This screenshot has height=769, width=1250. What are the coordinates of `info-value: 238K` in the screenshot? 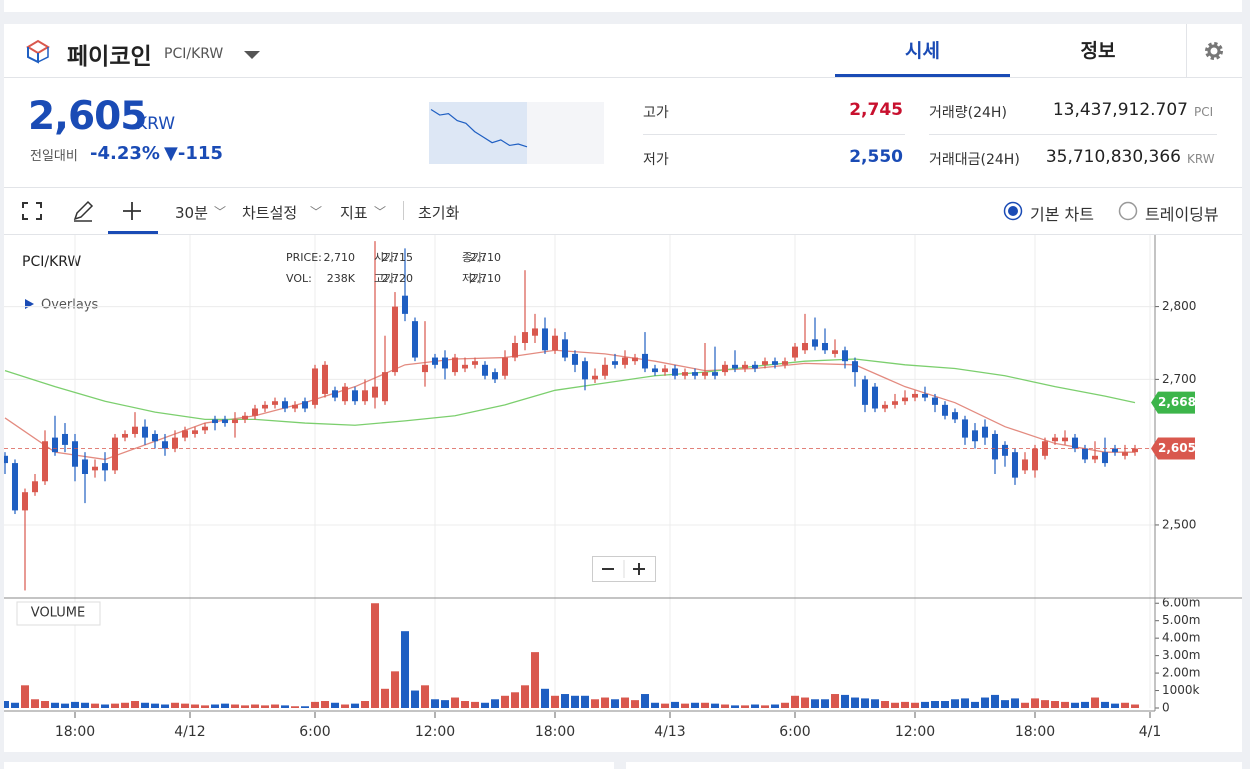 It's located at (341, 278).